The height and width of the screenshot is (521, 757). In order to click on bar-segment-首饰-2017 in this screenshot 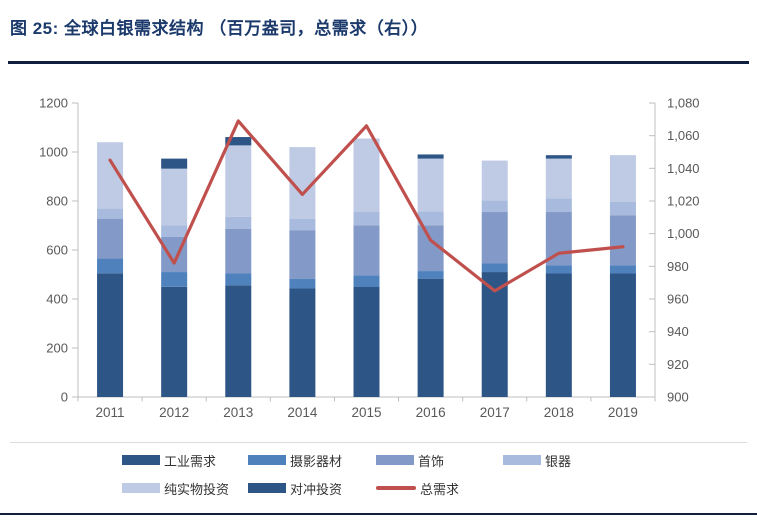, I will do `click(494, 238)`.